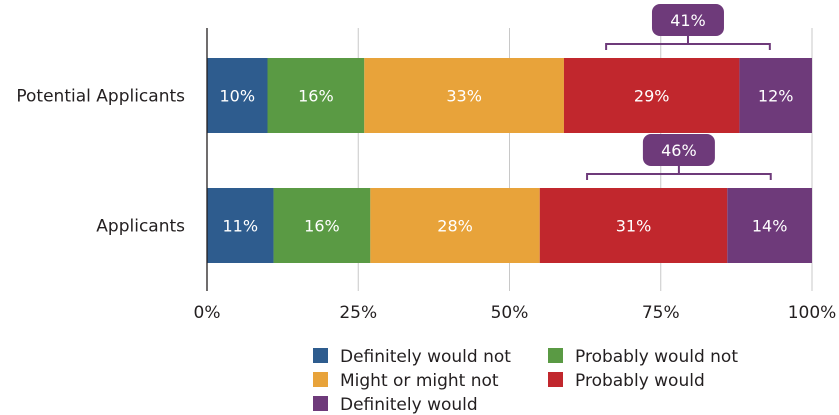 The height and width of the screenshot is (415, 839). I want to click on bar-definitely-would-not-potential-applicants, so click(237, 95).